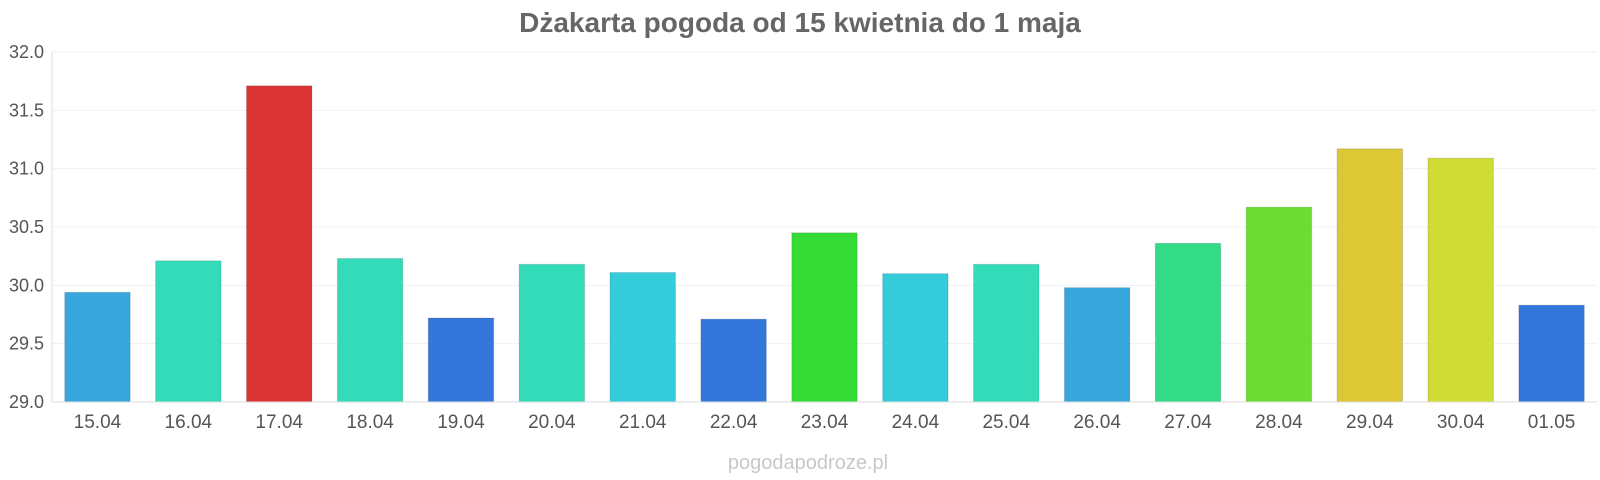 Image resolution: width=1600 pixels, height=480 pixels. I want to click on bar-23.04, so click(824, 317).